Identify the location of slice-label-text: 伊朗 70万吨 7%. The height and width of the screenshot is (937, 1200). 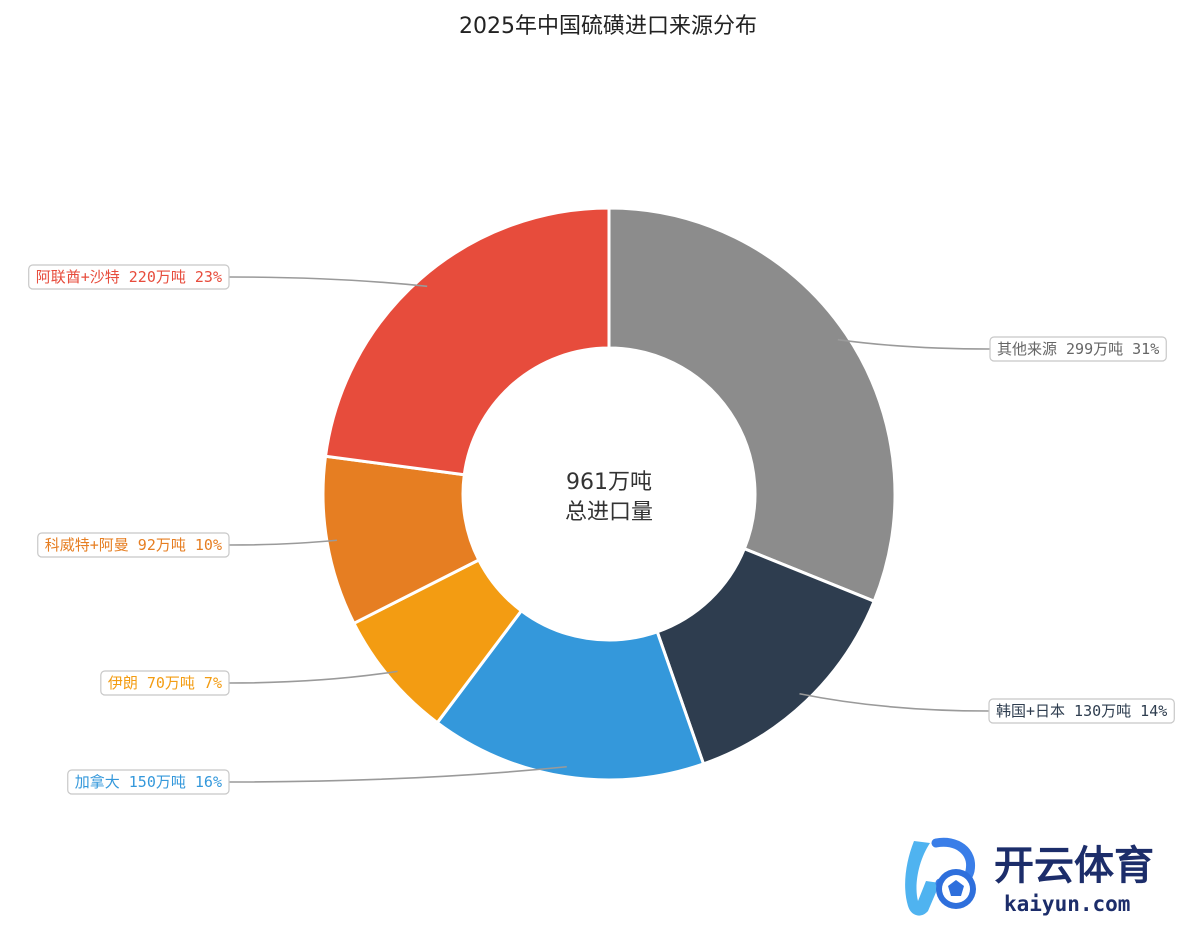
(165, 683).